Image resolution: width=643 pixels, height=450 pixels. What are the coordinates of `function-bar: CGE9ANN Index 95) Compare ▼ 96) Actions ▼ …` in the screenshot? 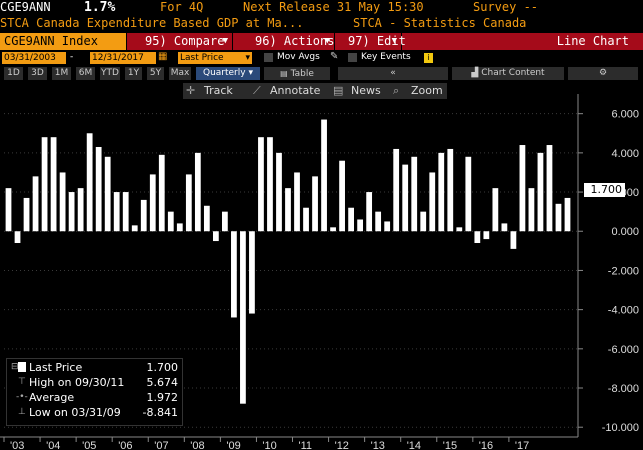 It's located at (321, 41).